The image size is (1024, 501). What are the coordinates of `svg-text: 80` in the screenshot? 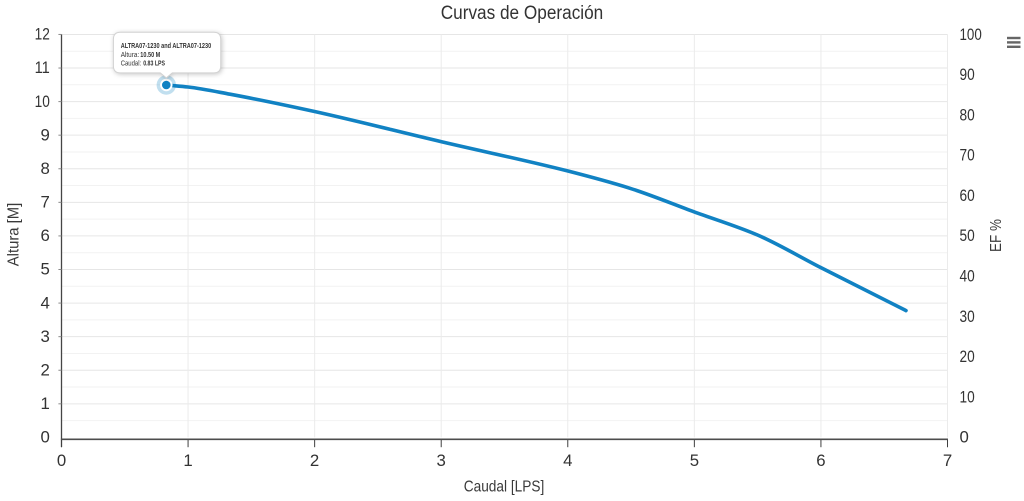 It's located at (967, 114).